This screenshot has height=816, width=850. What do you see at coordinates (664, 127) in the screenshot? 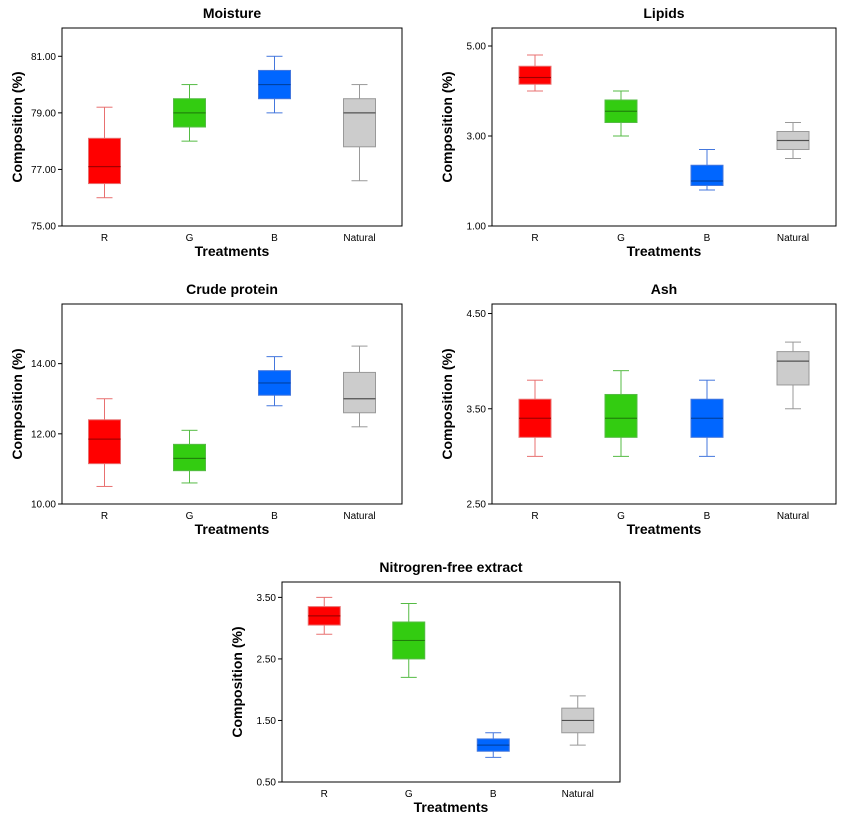
I see `plot-frame` at bounding box center [664, 127].